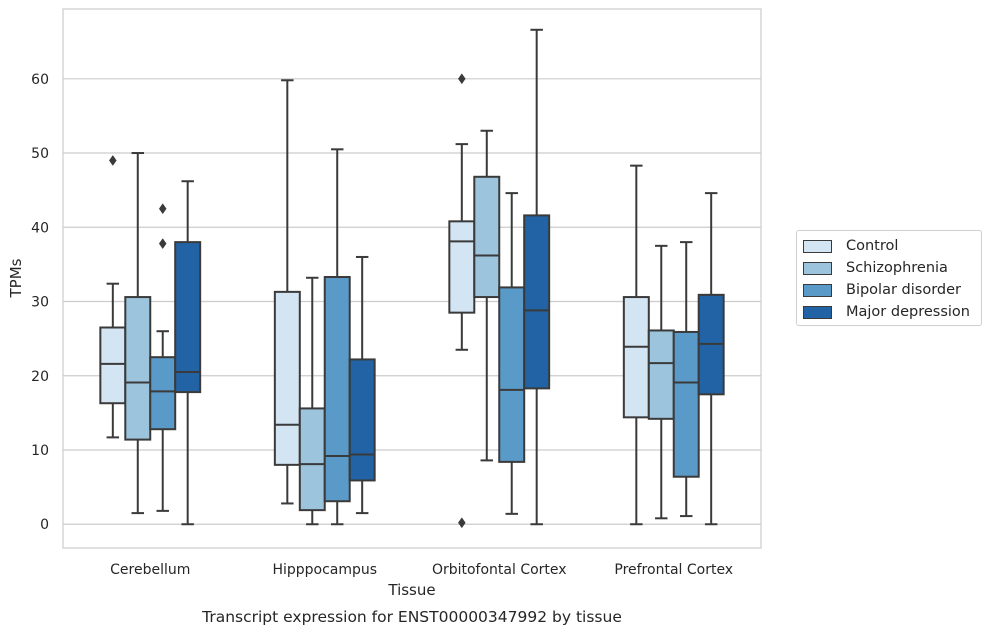  Describe the element at coordinates (897, 268) in the screenshot. I see `legend-label: Schizophrenia` at that location.